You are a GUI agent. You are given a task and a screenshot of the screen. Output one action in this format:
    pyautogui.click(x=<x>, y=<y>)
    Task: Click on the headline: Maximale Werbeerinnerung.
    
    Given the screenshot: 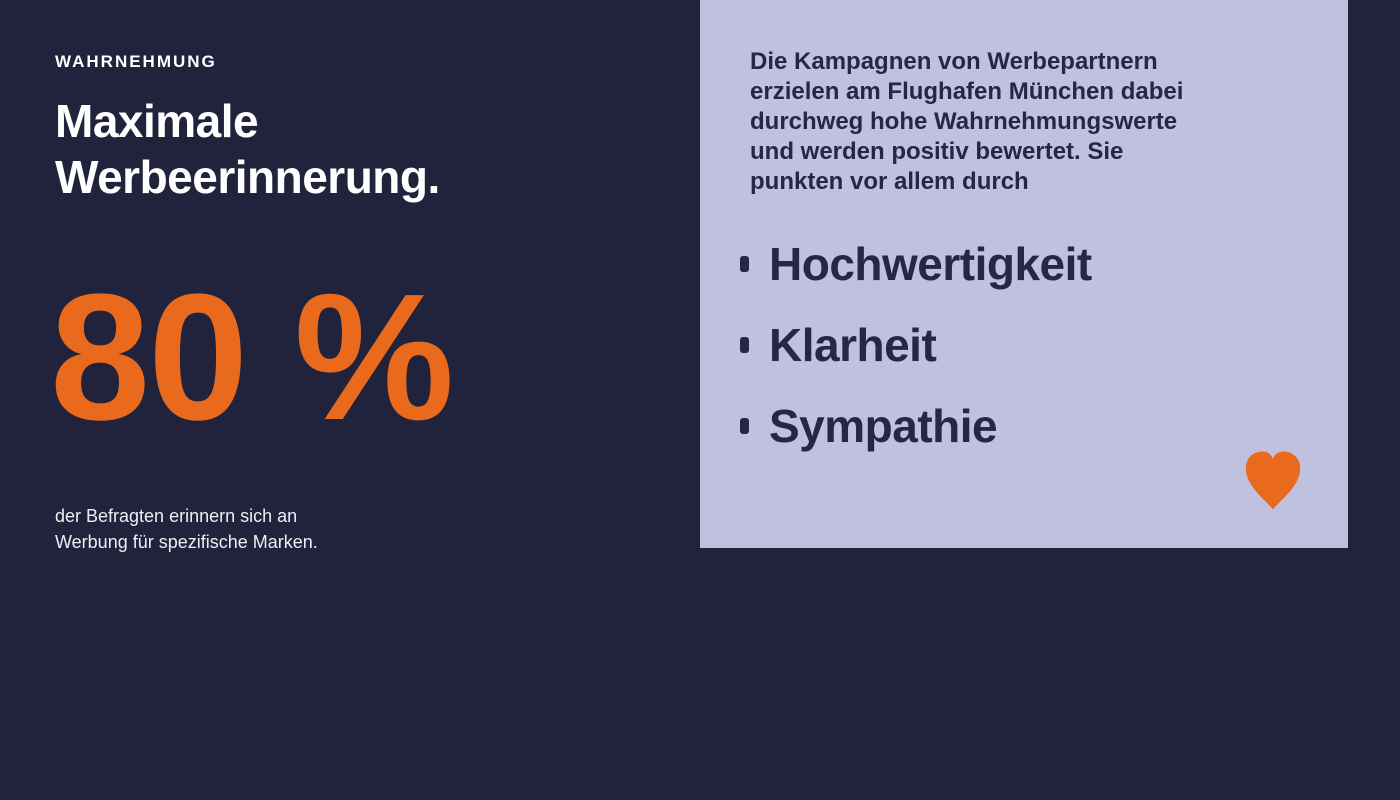 What is the action you would take?
    pyautogui.click(x=247, y=149)
    